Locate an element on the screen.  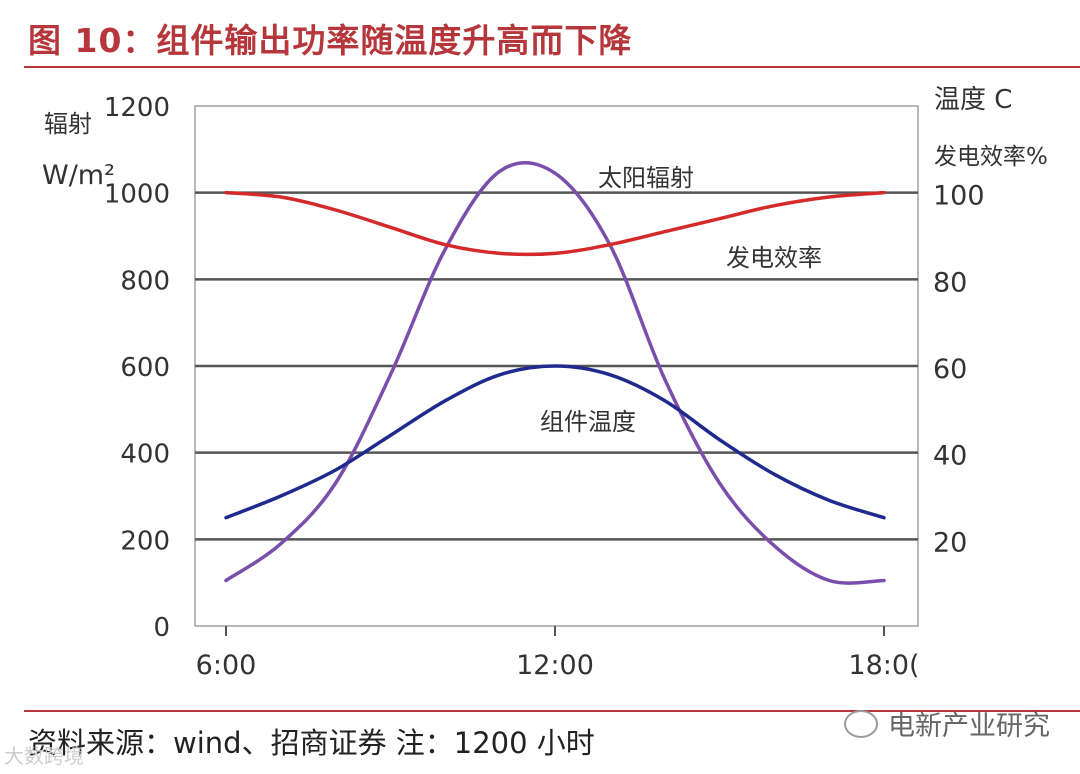
right-axis-unit: 发电效率% is located at coordinates (991, 157).